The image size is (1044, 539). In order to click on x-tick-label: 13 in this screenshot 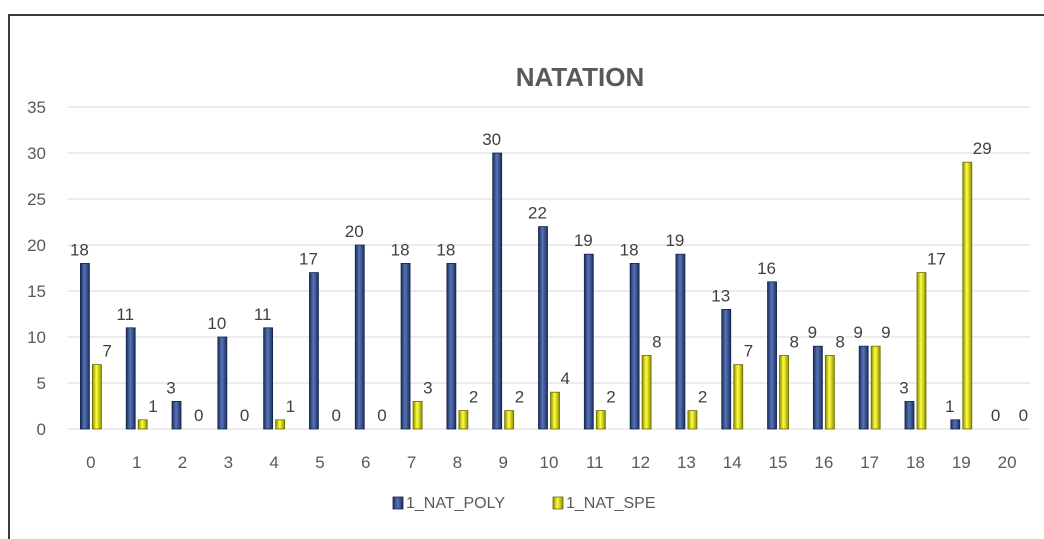, I will do `click(686, 462)`.